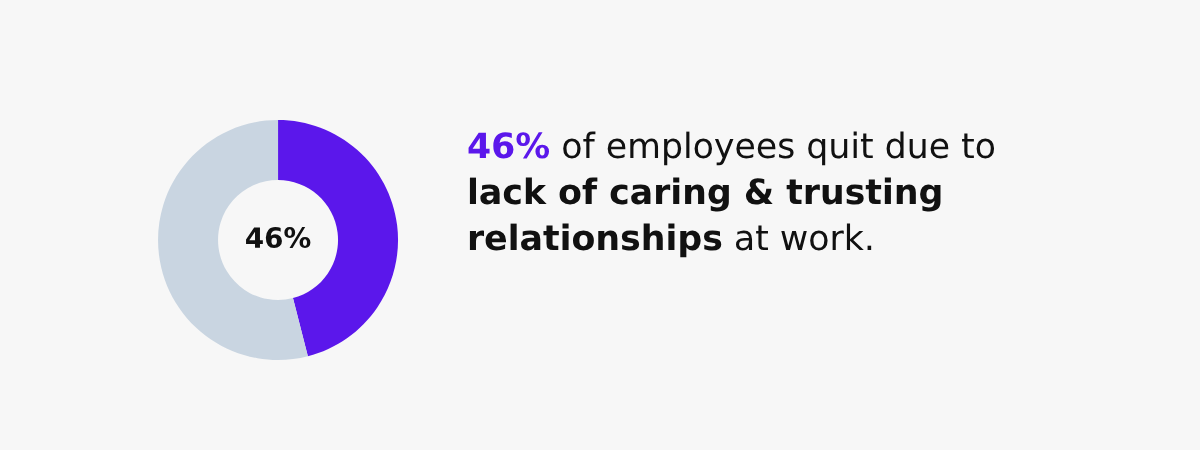 Image resolution: width=1200 pixels, height=450 pixels. Describe the element at coordinates (779, 148) in the screenshot. I see `text: of employees quit due to` at that location.